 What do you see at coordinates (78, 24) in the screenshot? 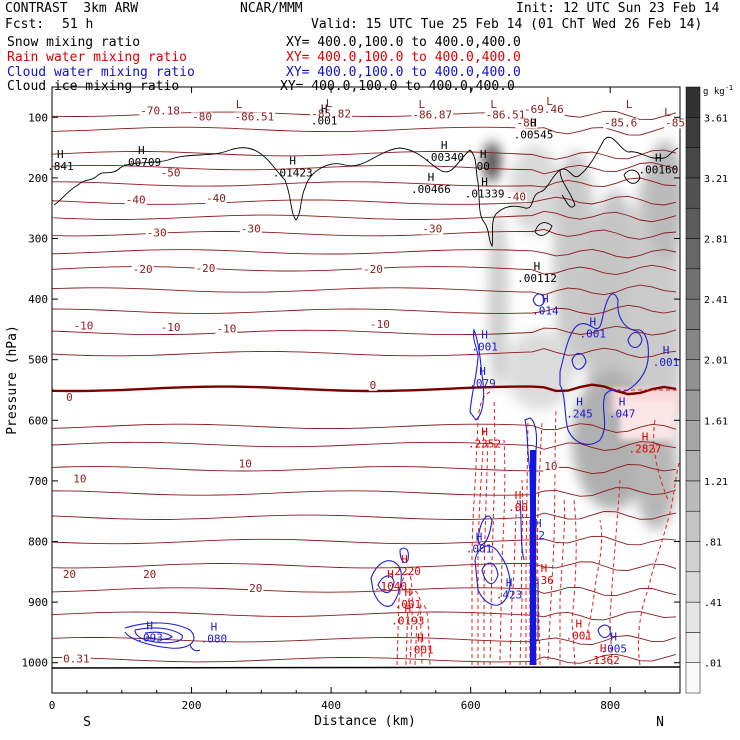
I see `forecast-hours: 51 h` at bounding box center [78, 24].